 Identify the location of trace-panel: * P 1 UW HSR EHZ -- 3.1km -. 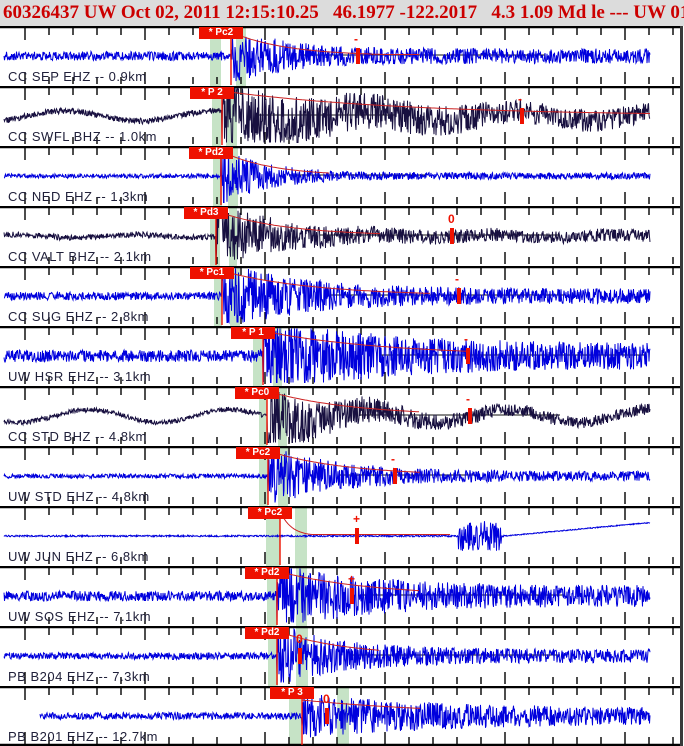
(342, 356).